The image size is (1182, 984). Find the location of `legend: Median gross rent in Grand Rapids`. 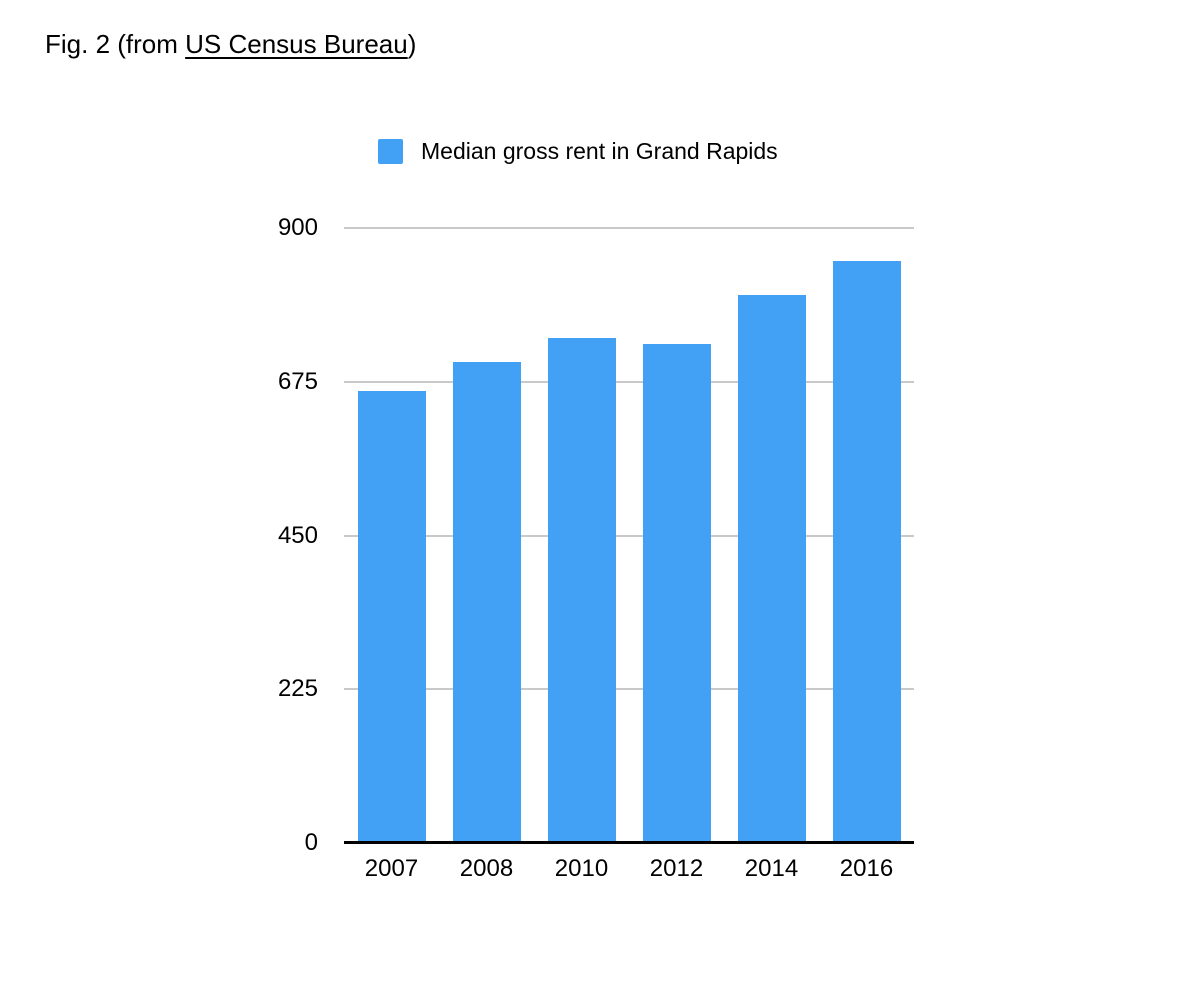

legend: Median gross rent in Grand Rapids is located at coordinates (578, 151).